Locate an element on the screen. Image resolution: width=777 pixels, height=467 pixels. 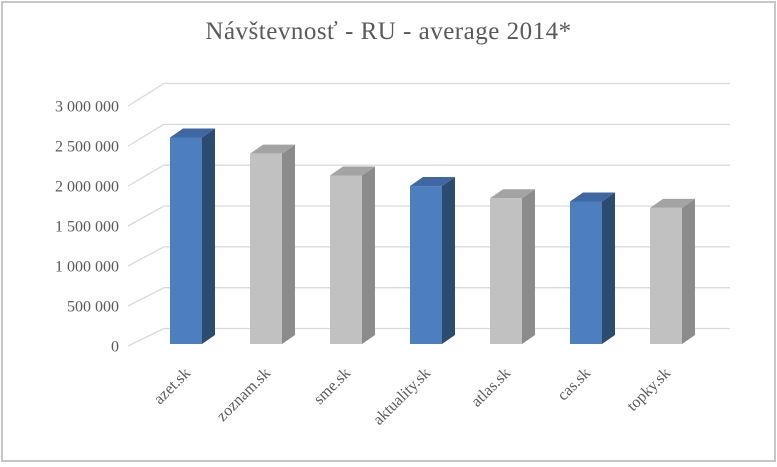
bar-aktuality.sk is located at coordinates (432, 260).